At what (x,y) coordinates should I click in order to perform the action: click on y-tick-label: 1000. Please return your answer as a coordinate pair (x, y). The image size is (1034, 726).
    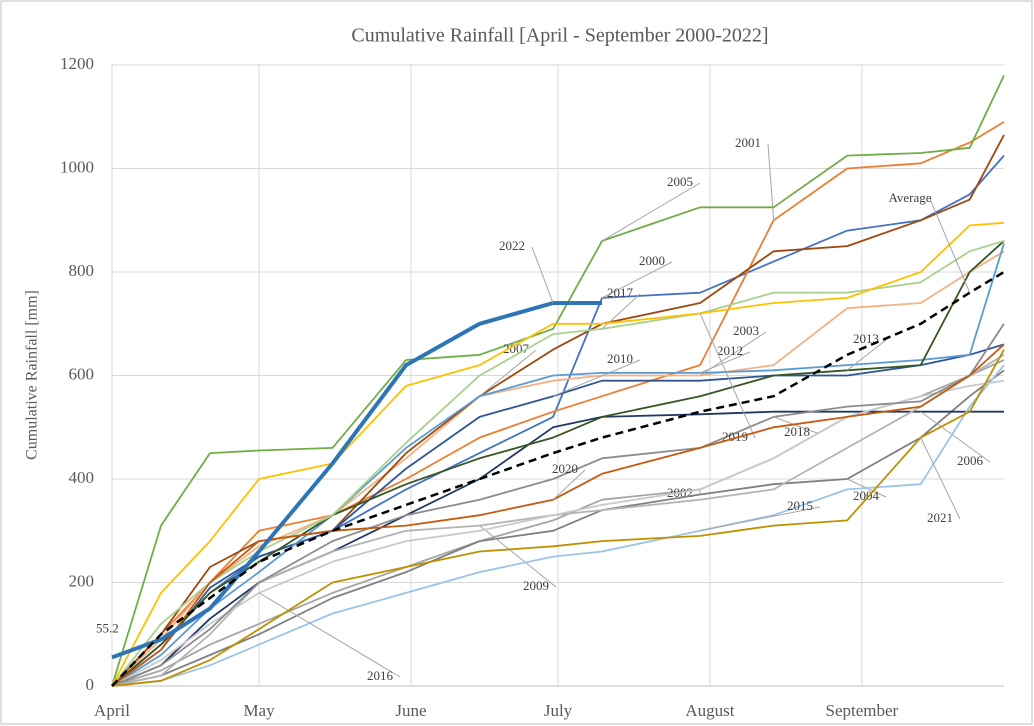
    Looking at the image, I should click on (77, 166).